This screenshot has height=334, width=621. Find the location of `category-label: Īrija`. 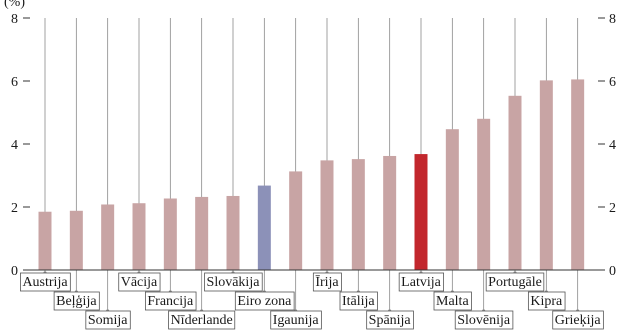

category-label: Īrija is located at coordinates (327, 282).